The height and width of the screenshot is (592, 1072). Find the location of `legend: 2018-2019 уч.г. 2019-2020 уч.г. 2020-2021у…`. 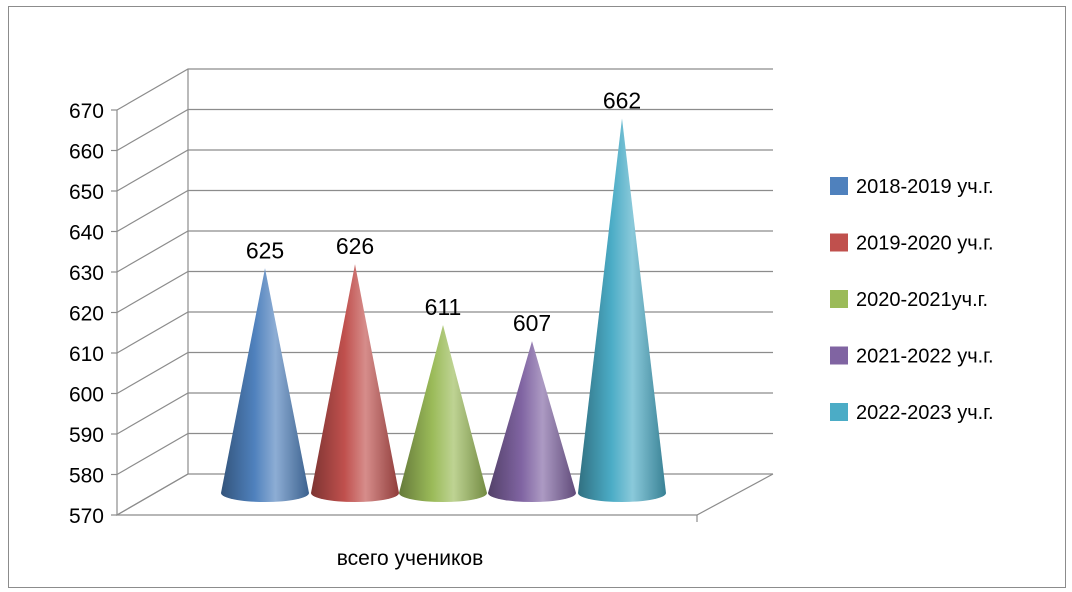

legend: 2018-2019 уч.г. 2019-2020 уч.г. 2020-2021у… is located at coordinates (912, 300).